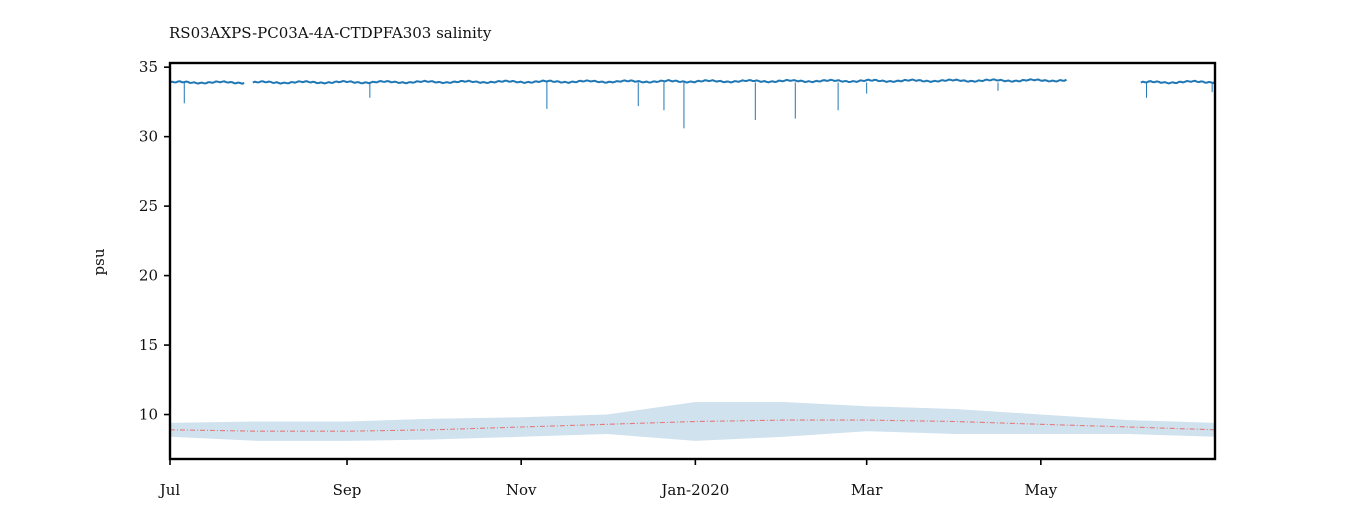 The image size is (1350, 525). Describe the element at coordinates (148, 276) in the screenshot. I see `y-tick-label-20: 20` at that location.